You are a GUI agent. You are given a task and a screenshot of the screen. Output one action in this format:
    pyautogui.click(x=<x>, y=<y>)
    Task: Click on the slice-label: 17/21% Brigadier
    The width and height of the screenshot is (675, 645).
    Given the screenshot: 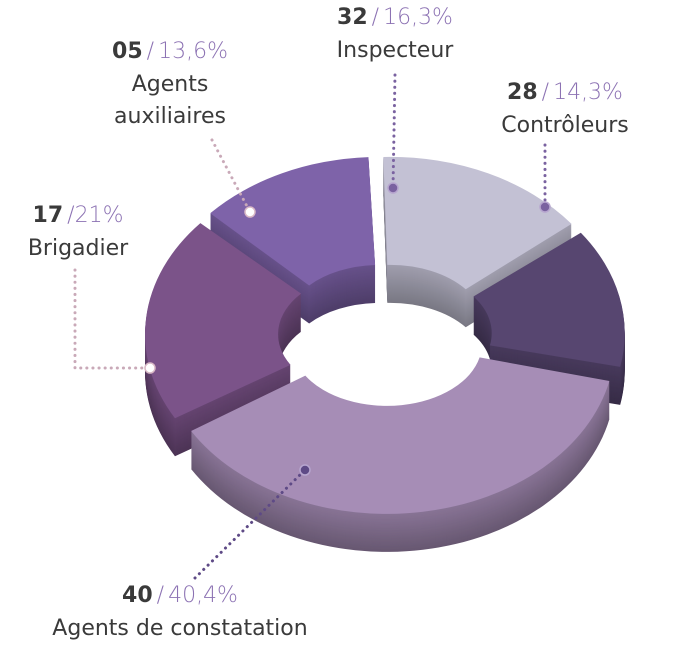 What is the action you would take?
    pyautogui.click(x=78, y=232)
    